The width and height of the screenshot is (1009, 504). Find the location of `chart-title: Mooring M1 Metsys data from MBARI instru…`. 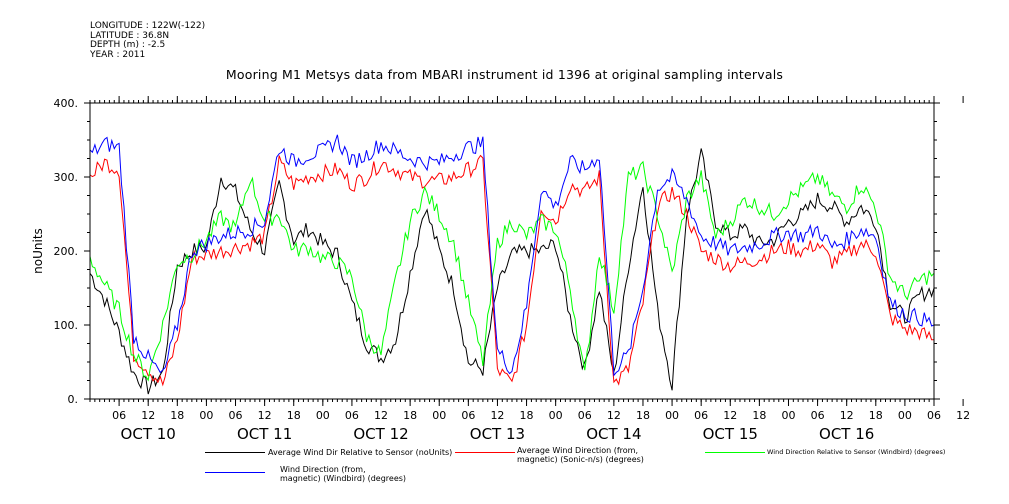

chart-title: Mooring M1 Metsys data from MBARI instru… is located at coordinates (504, 74).